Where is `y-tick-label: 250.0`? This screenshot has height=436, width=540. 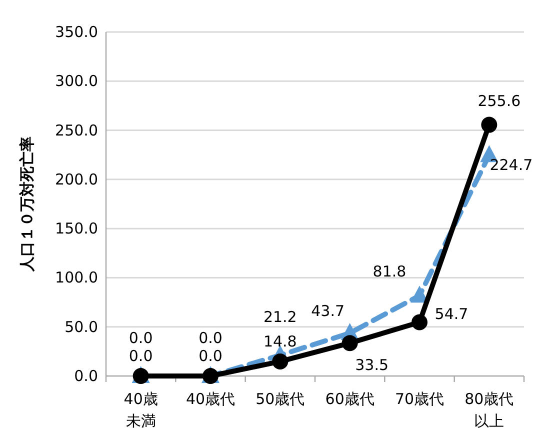 y-tick-label: 250.0 is located at coordinates (76, 130).